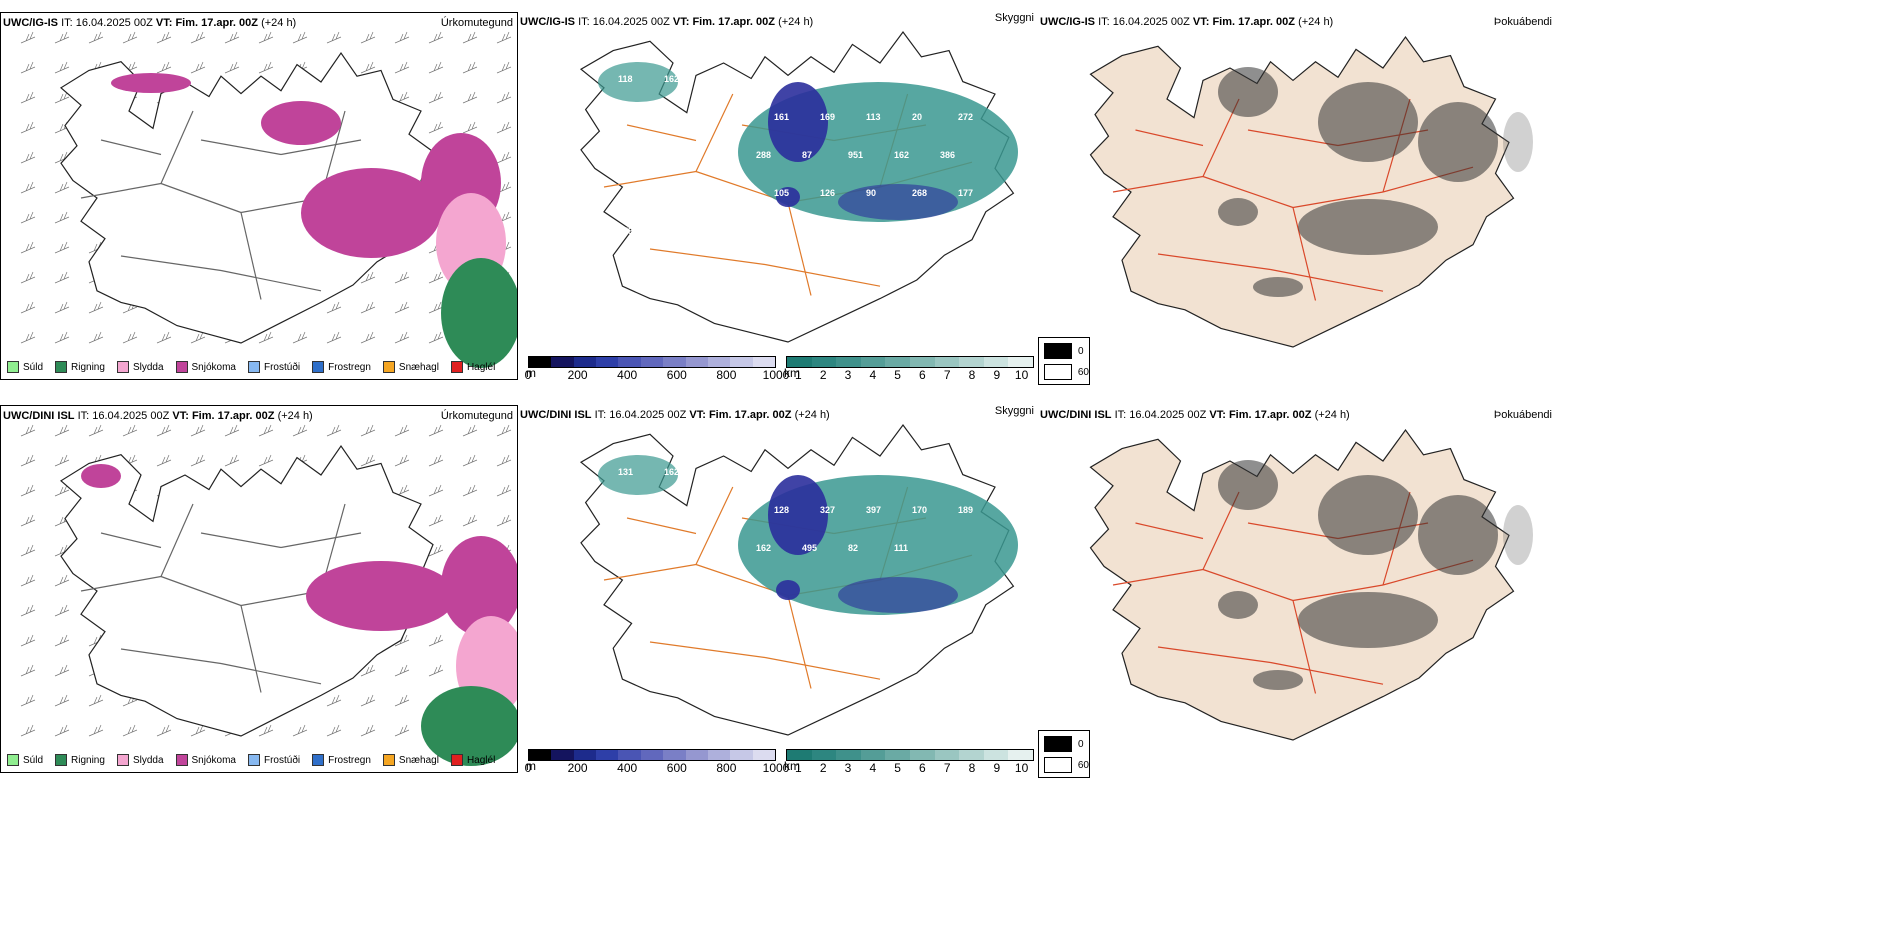 The image size is (1900, 950). Describe the element at coordinates (809, 548) in the screenshot. I see `cloudbase-value-label: 495` at that location.